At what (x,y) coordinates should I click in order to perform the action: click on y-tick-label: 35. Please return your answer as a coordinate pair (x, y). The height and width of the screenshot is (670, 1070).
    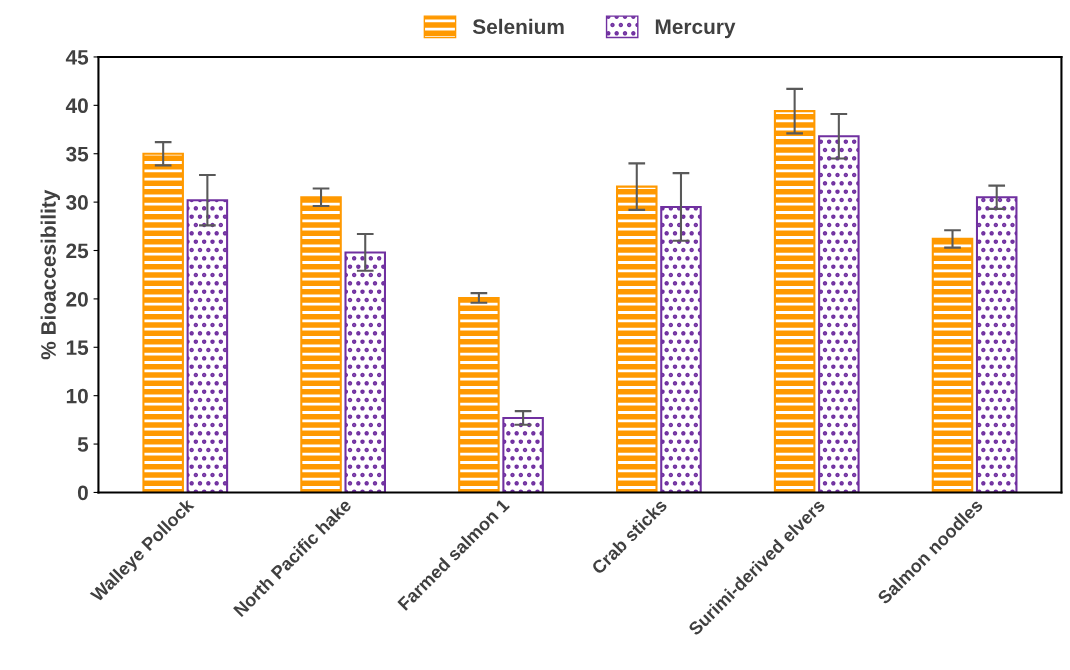
    Looking at the image, I should click on (77, 154).